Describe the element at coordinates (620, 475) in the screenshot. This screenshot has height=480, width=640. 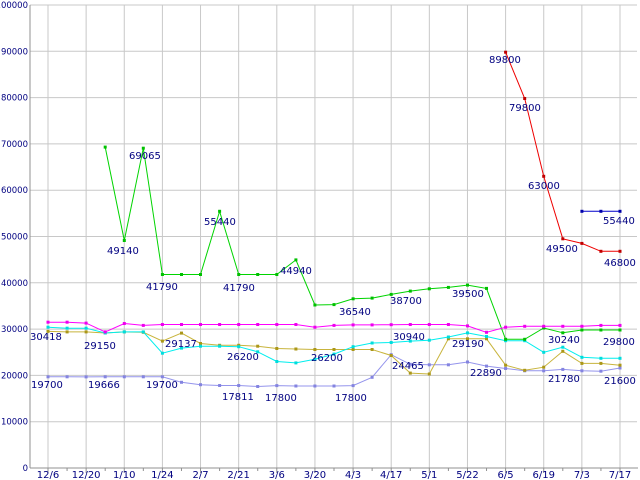
I see `x-tick-label: 7/17` at that location.